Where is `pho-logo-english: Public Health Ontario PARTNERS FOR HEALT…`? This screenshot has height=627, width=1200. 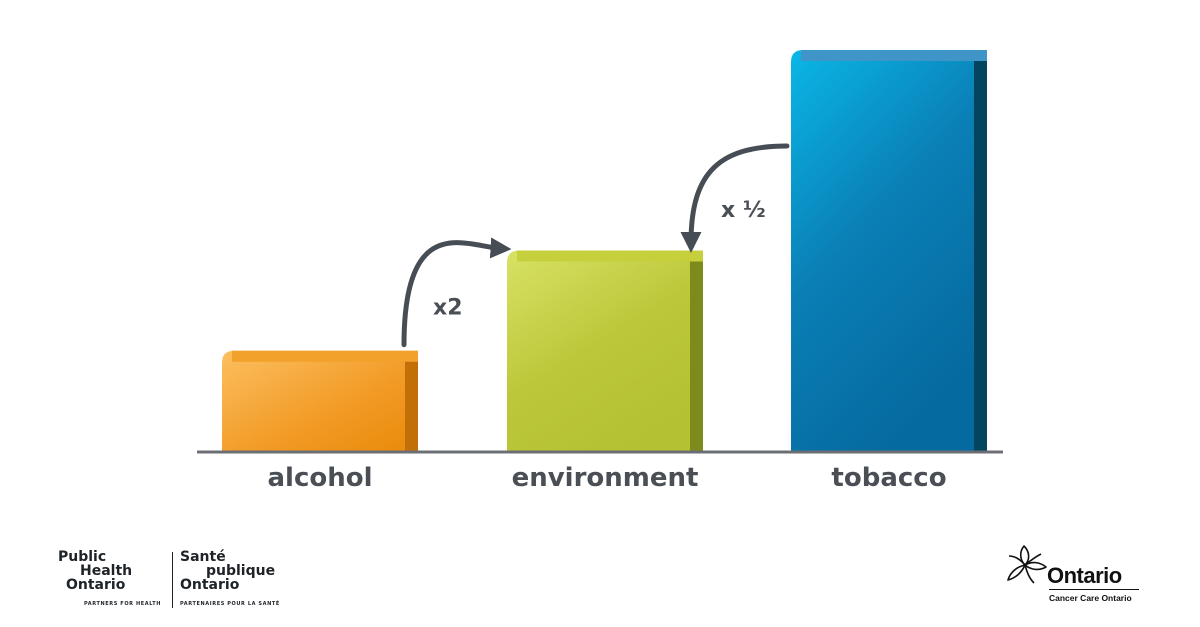
pho-logo-english: Public Health Ontario PARTNERS FOR HEALT… is located at coordinates (109, 578).